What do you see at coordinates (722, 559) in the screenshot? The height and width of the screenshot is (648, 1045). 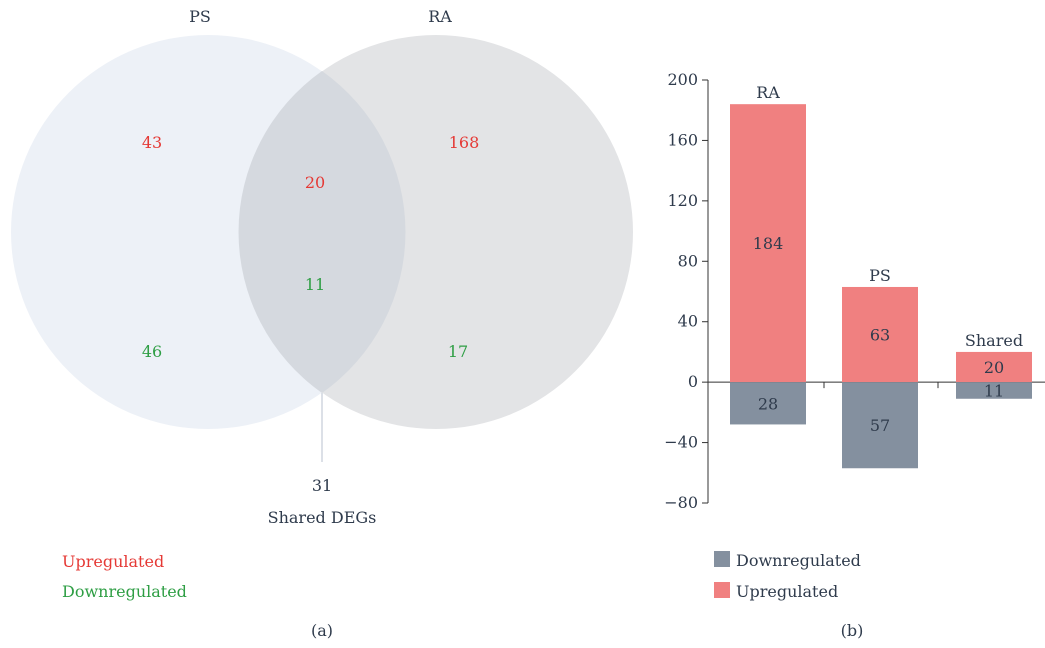 I see `legend-swatch-downregulated` at bounding box center [722, 559].